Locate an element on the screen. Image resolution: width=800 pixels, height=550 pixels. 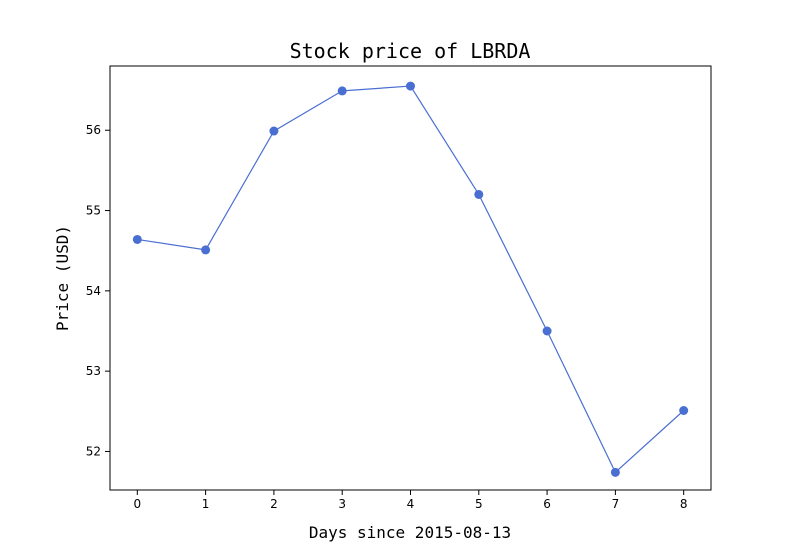
x-tick-label: 6 is located at coordinates (547, 504).